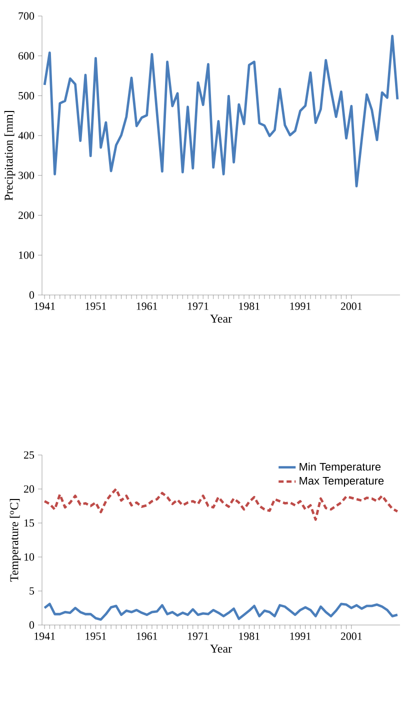 This screenshot has width=407, height=703. What do you see at coordinates (26, 96) in the screenshot?
I see `y-tick-label: 500` at bounding box center [26, 96].